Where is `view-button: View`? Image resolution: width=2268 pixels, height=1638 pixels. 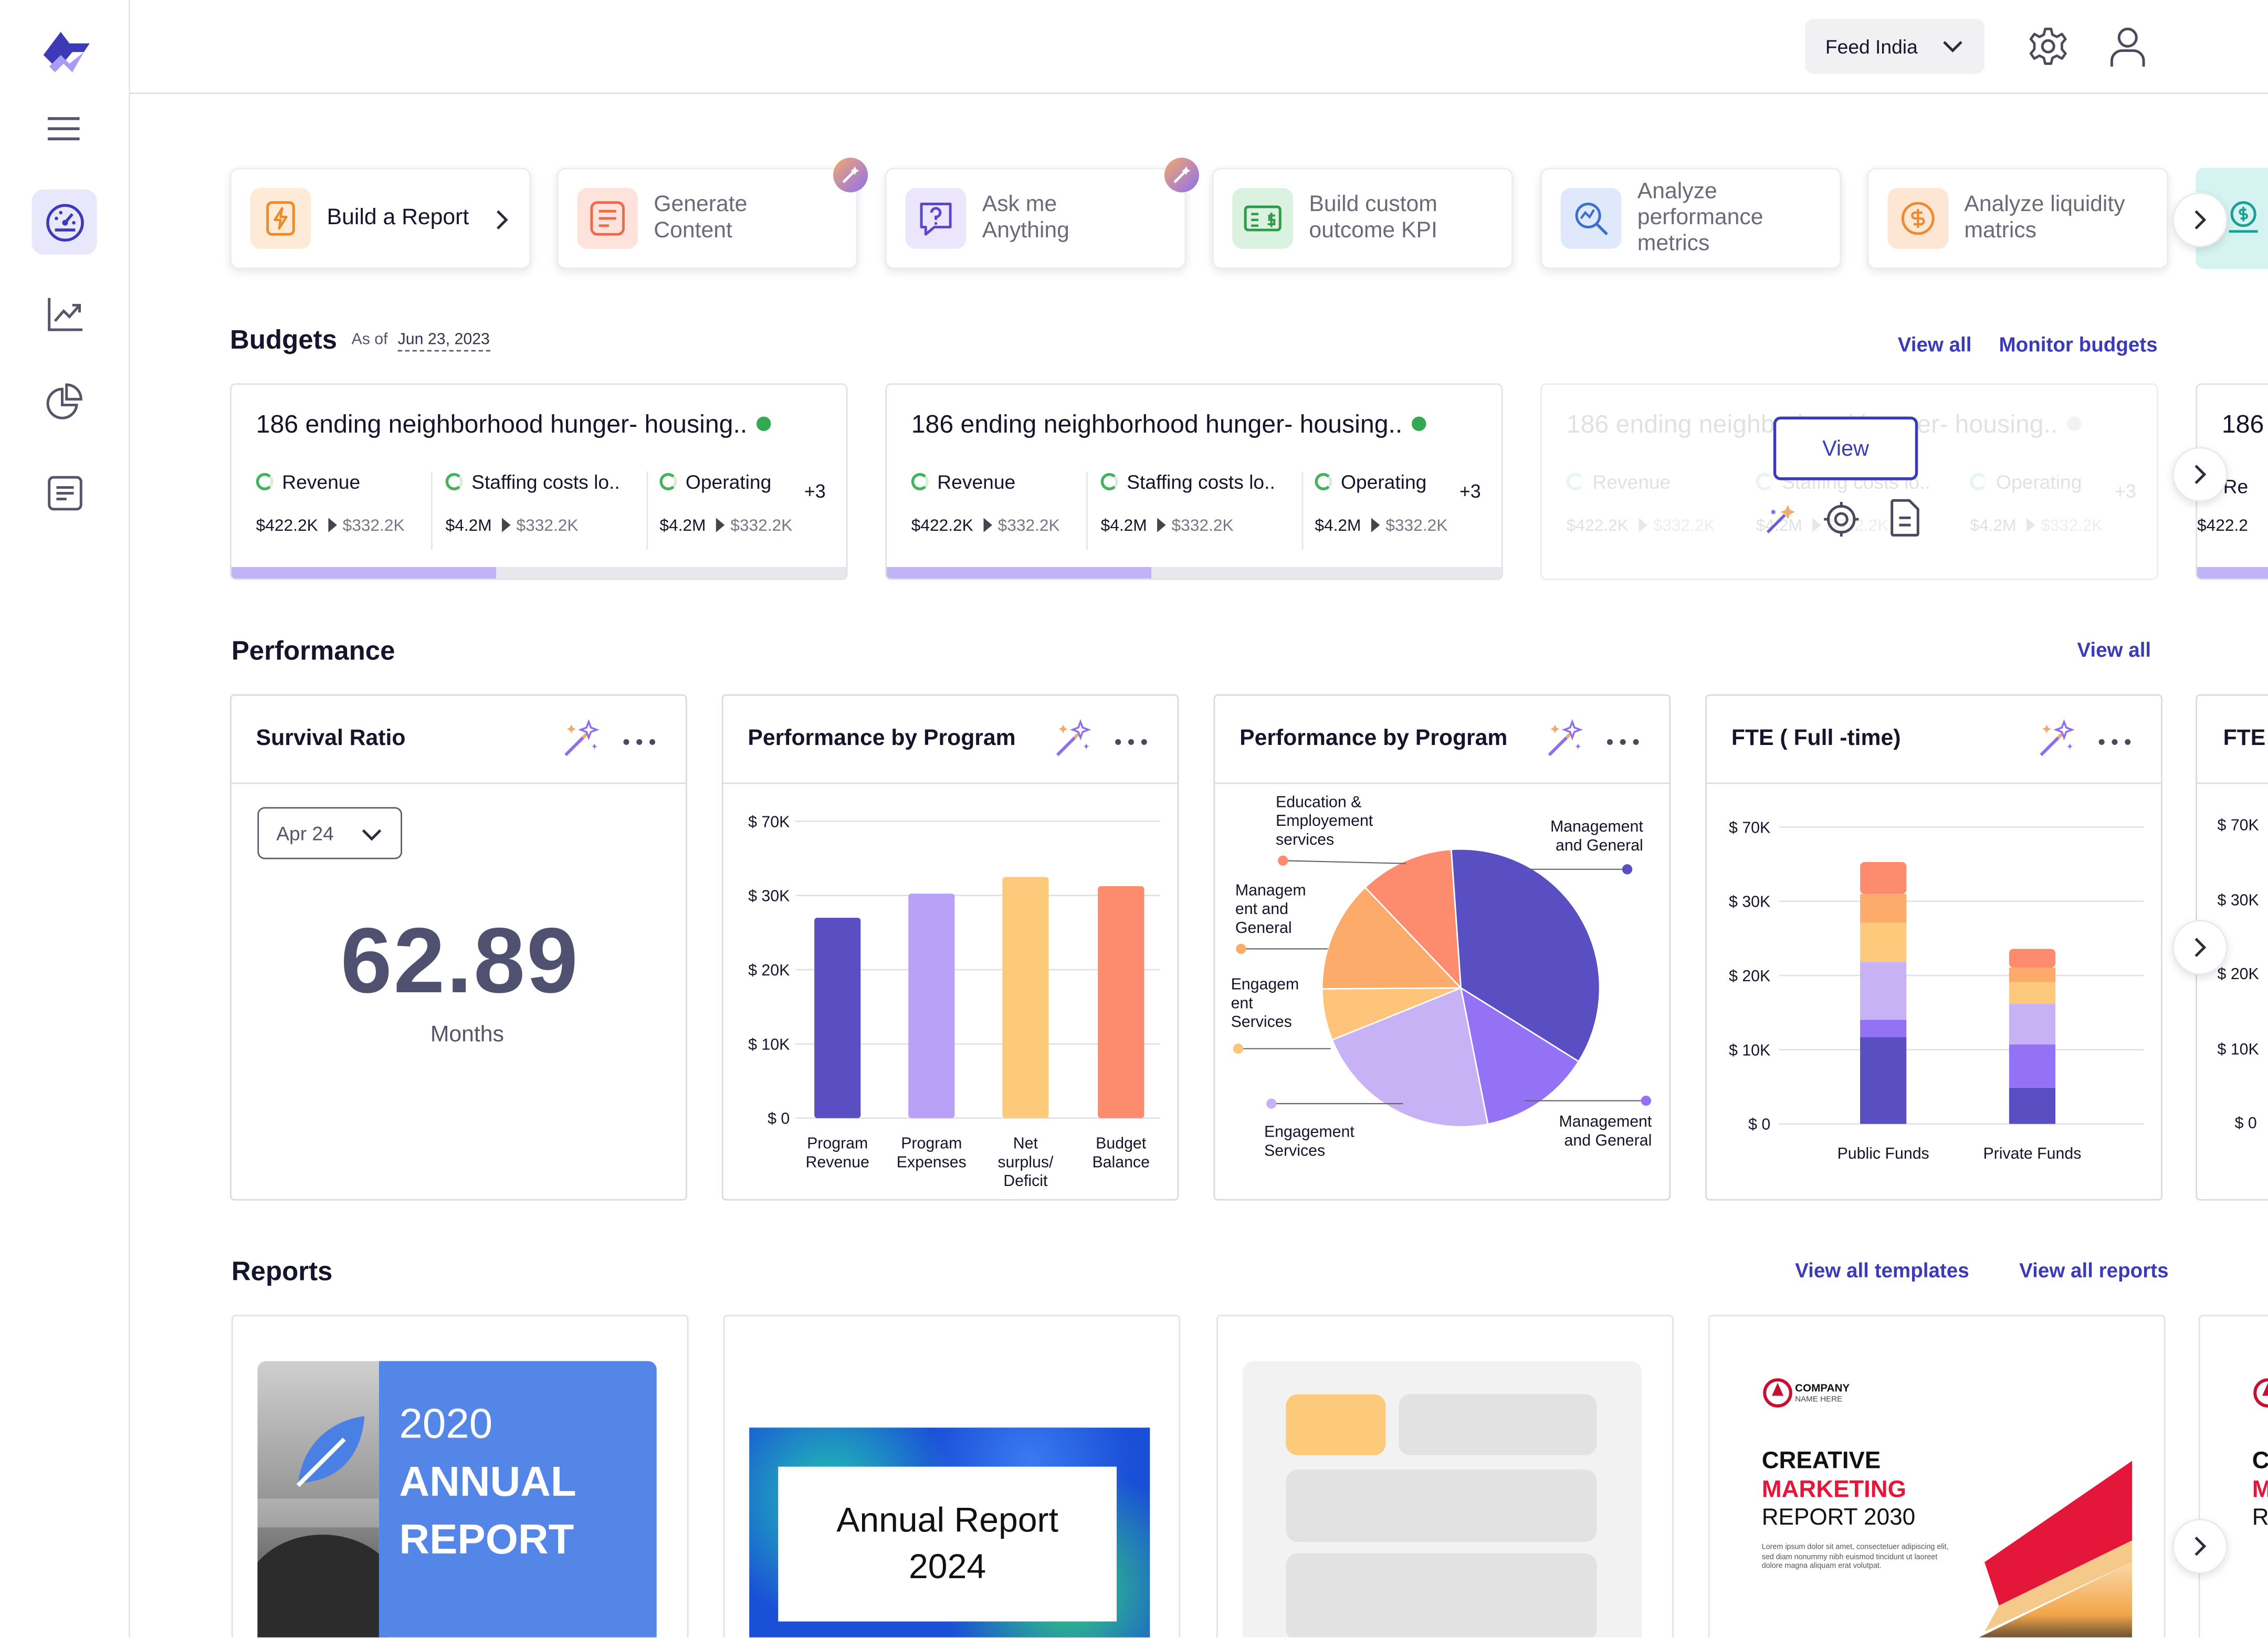
view-button: View is located at coordinates (1845, 448).